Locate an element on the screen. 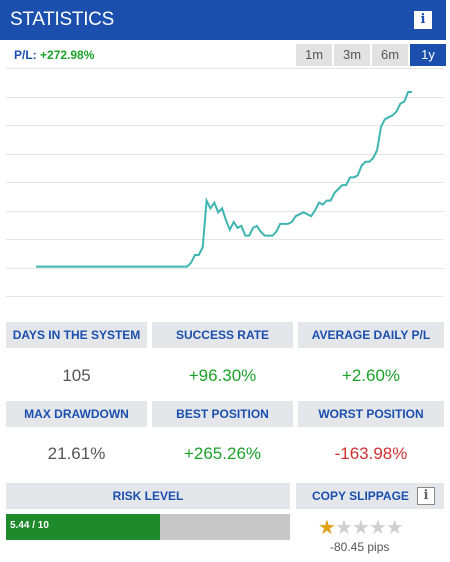 The image size is (450, 562). max-drawdown-value: 21.61% is located at coordinates (76, 453).